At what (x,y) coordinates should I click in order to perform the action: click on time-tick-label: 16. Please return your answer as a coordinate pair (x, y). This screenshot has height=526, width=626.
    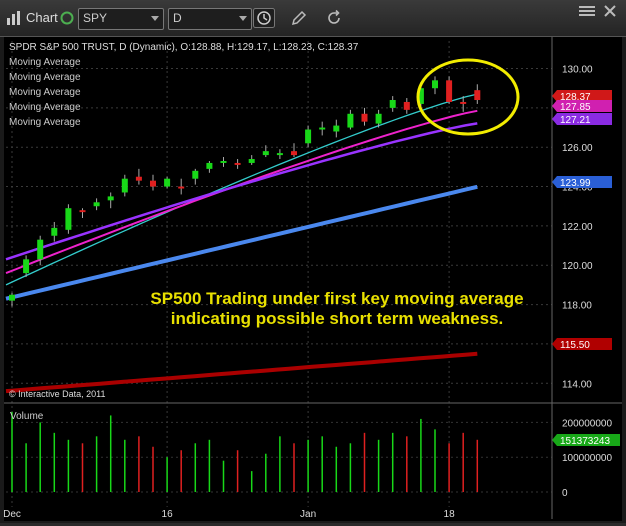
    Looking at the image, I should click on (168, 514).